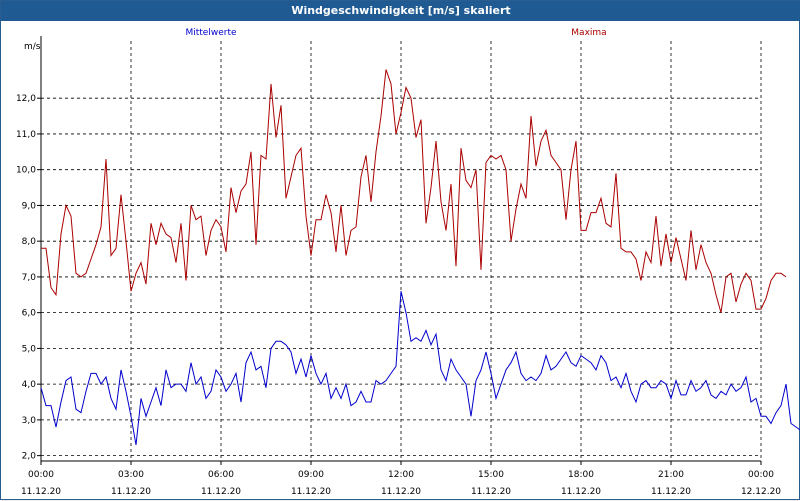  Describe the element at coordinates (29, 206) in the screenshot. I see `y-tick-label: 9,0` at that location.